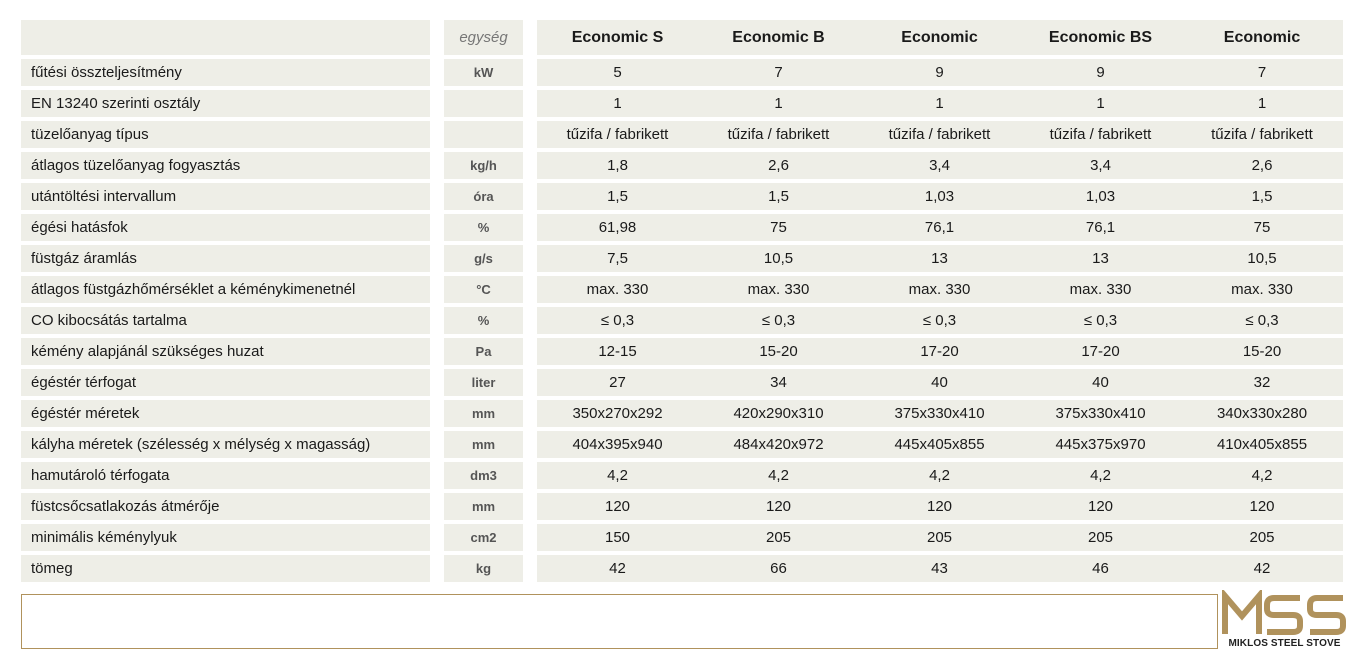  What do you see at coordinates (617, 198) in the screenshot?
I see `spec-value: 1,5` at bounding box center [617, 198].